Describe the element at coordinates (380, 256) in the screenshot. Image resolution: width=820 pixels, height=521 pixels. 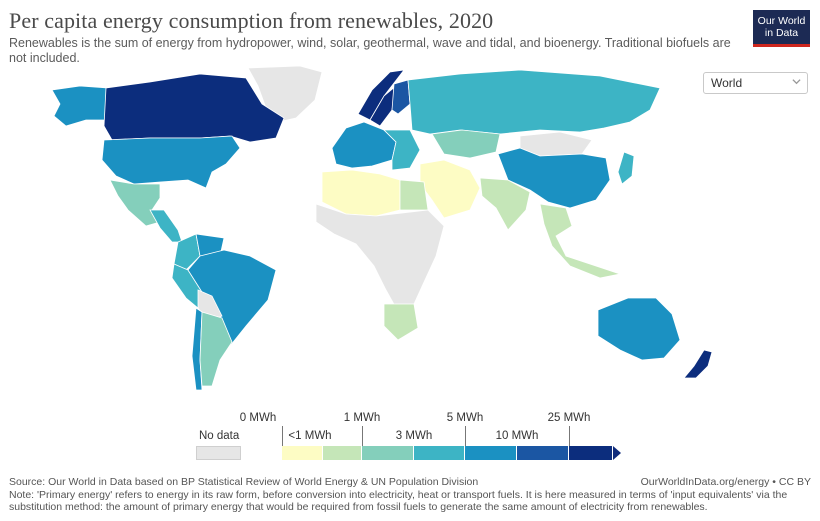
I see `map-region-sub-saharan-africa` at that location.